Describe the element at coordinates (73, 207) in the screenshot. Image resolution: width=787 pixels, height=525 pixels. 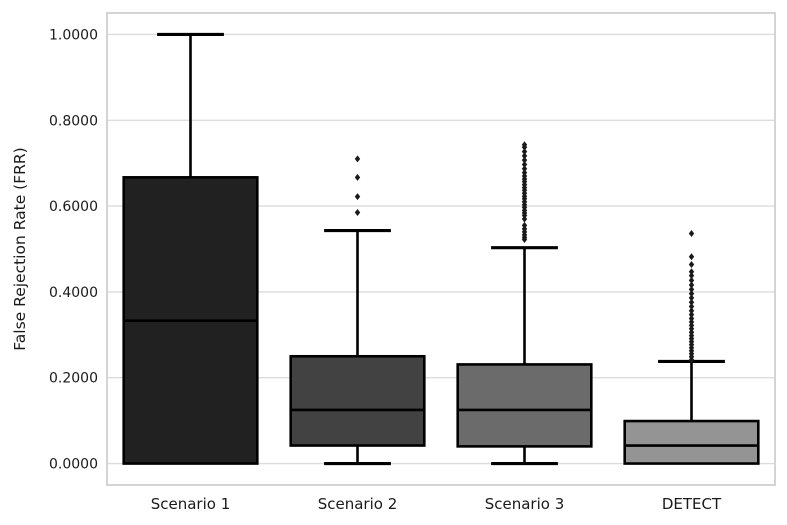
I see `y-tick-label: 0.6000` at that location.